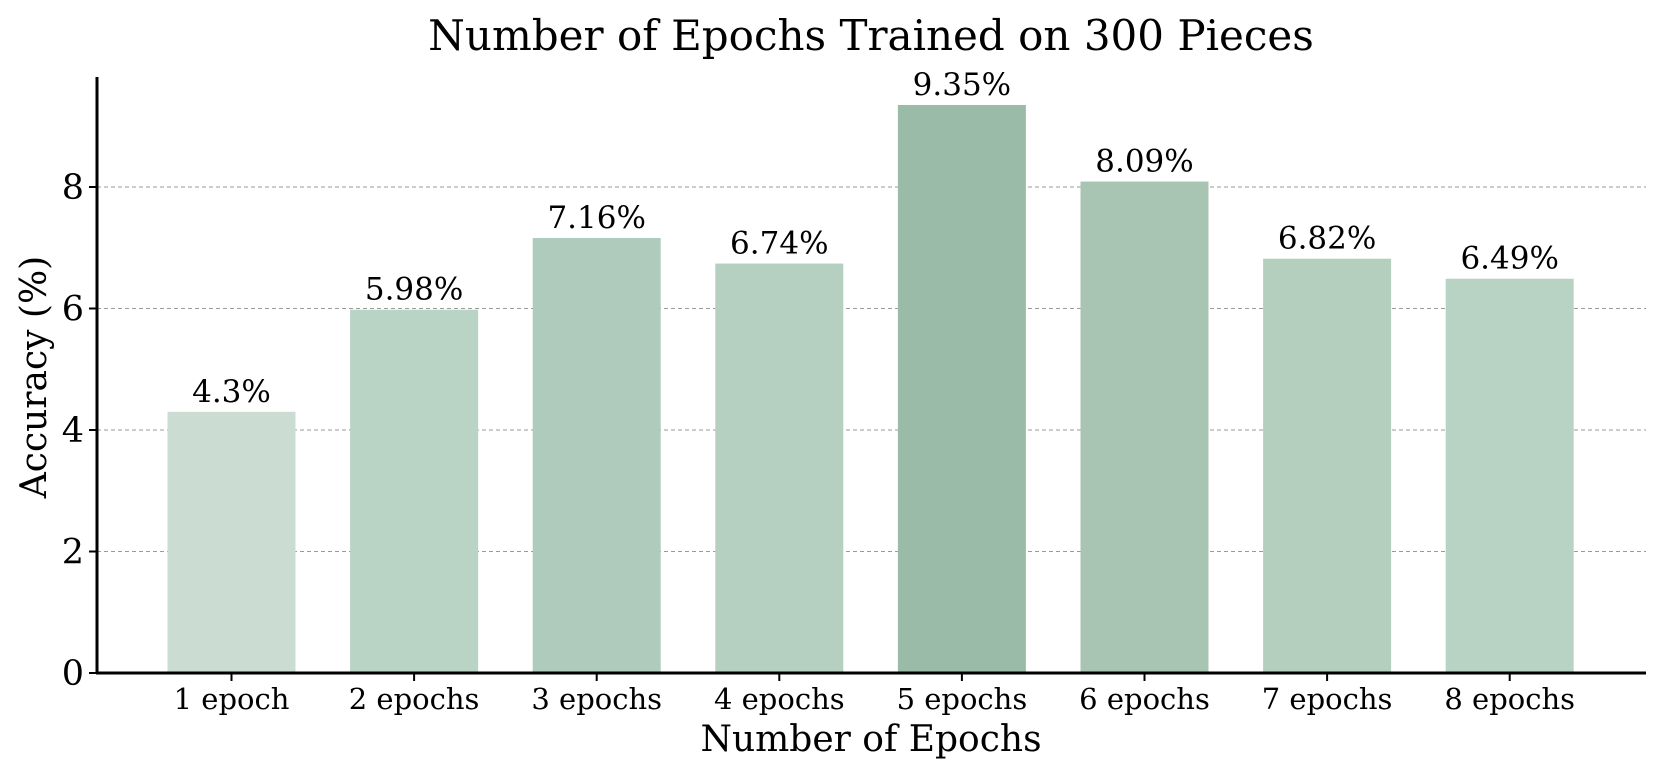 This screenshot has width=1661, height=775. Describe the element at coordinates (73, 431) in the screenshot. I see `y-tick-label: 4` at that location.